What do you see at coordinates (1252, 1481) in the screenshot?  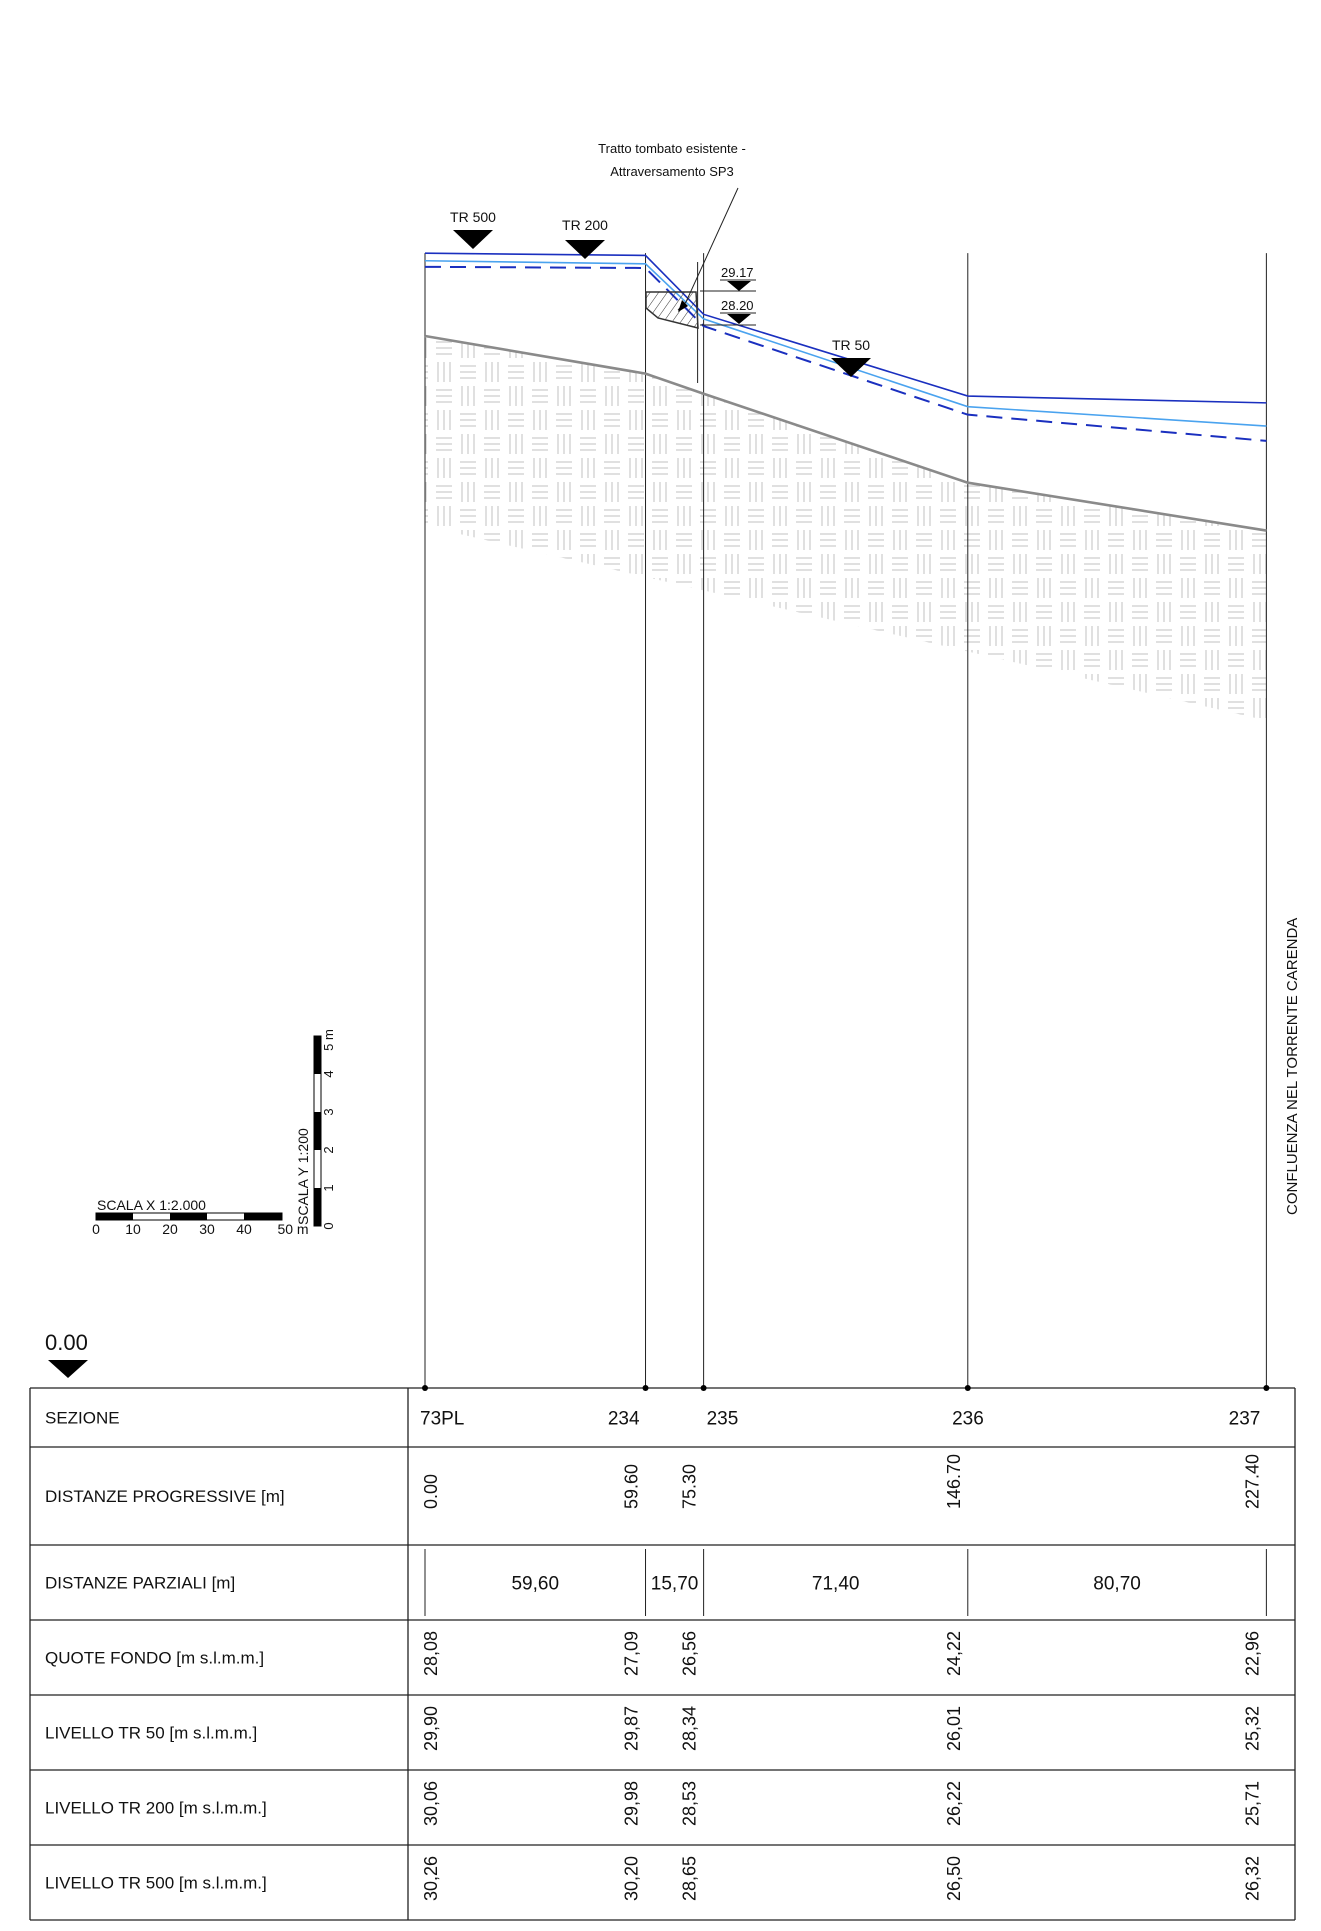 I see `table-cell: 227.40` at bounding box center [1252, 1481].